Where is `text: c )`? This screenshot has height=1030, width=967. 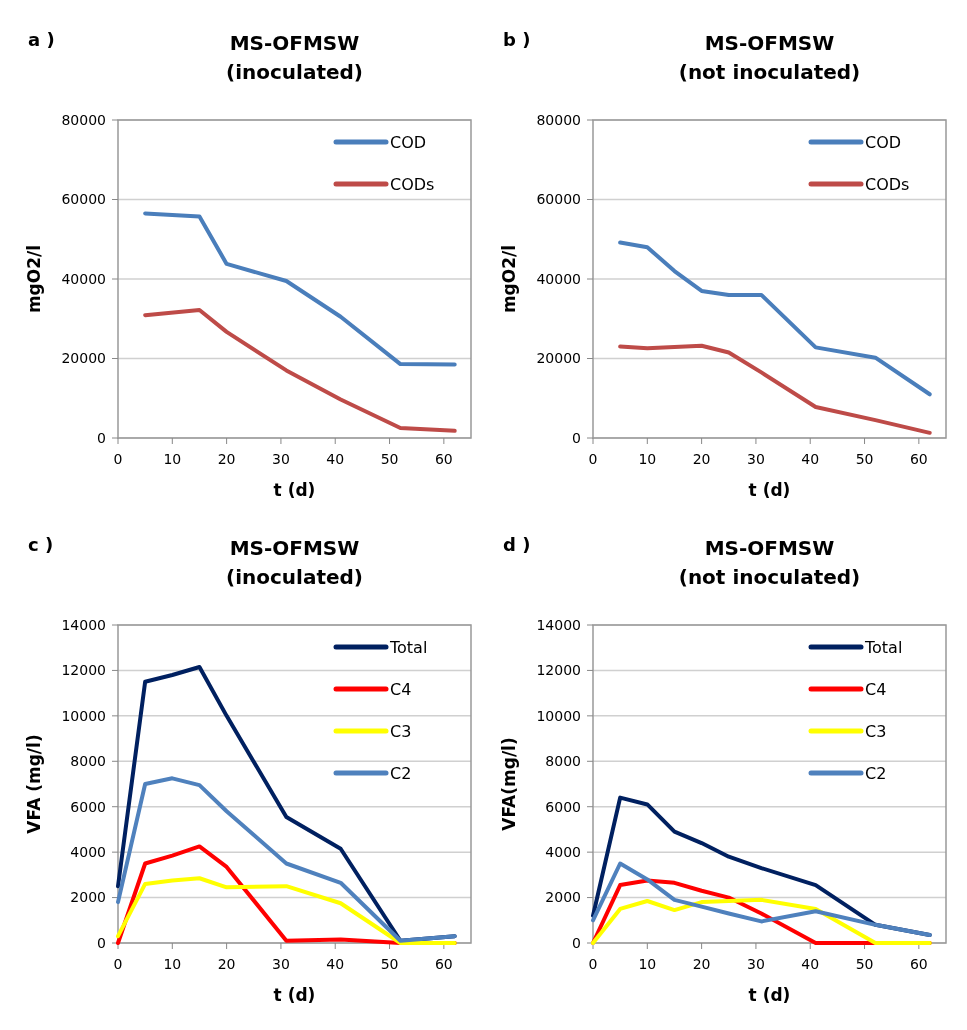
text: c ) is located at coordinates (41, 544).